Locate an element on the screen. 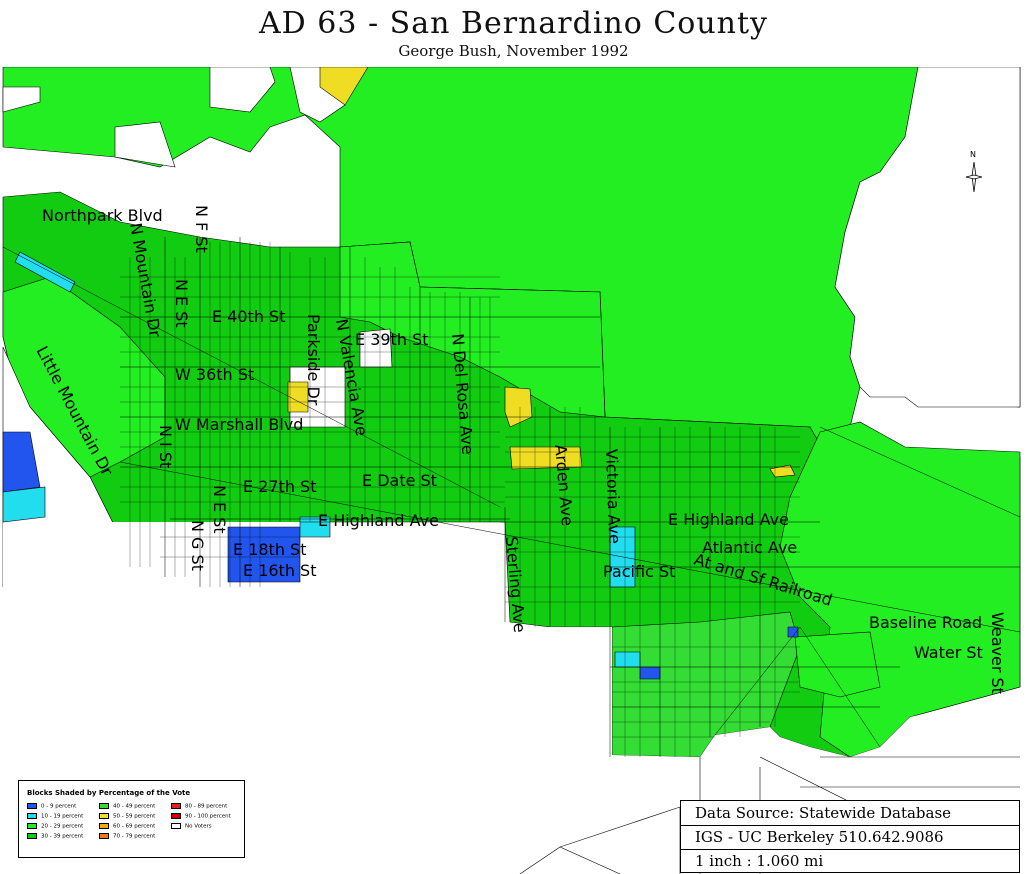  label-parkside-dr: Parkside Dr is located at coordinates (313, 360).